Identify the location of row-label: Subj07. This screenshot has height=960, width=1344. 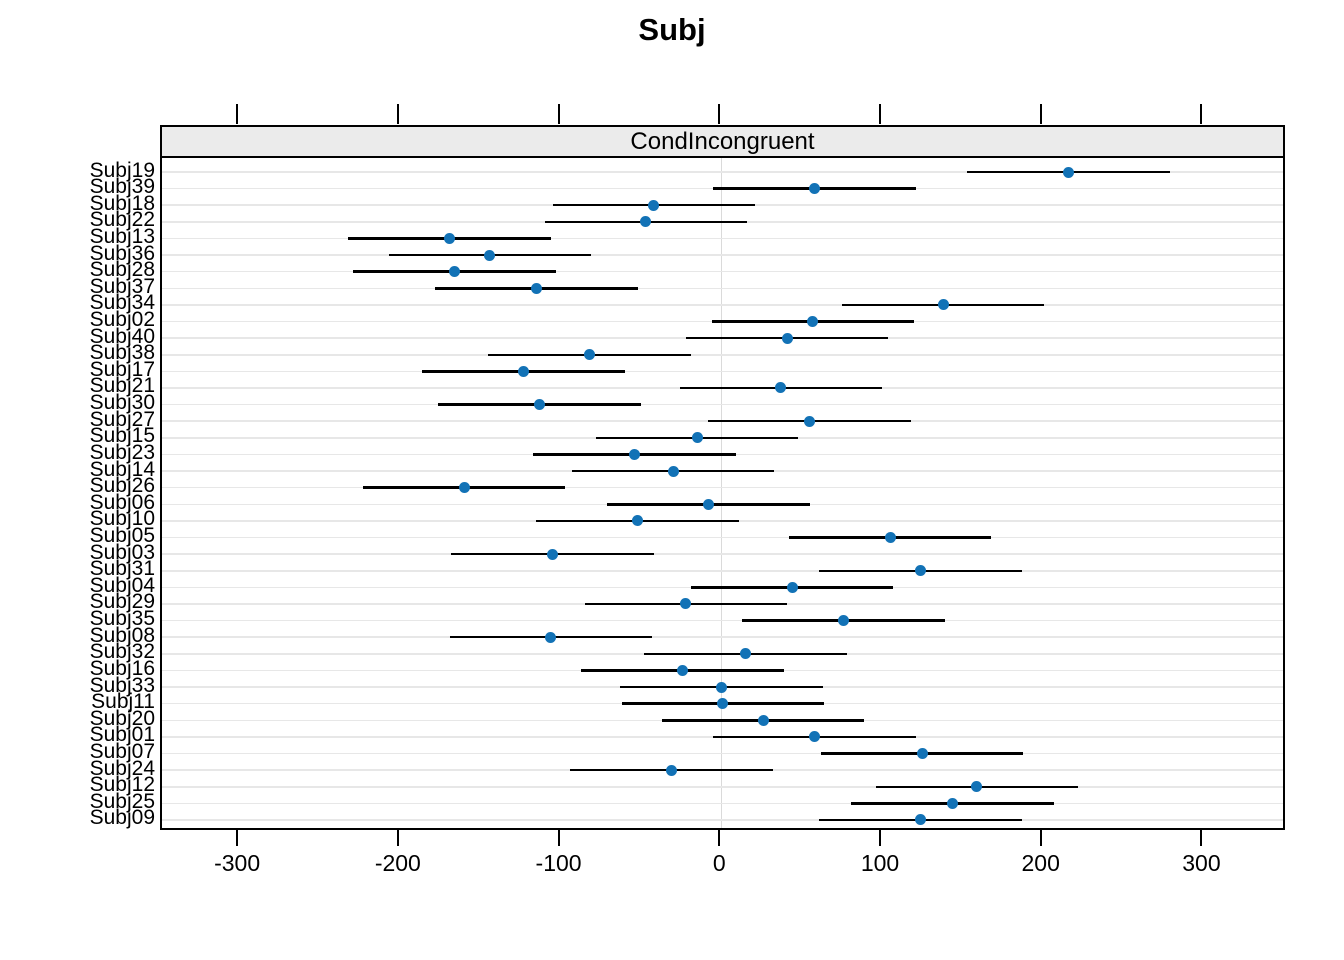
(122, 752).